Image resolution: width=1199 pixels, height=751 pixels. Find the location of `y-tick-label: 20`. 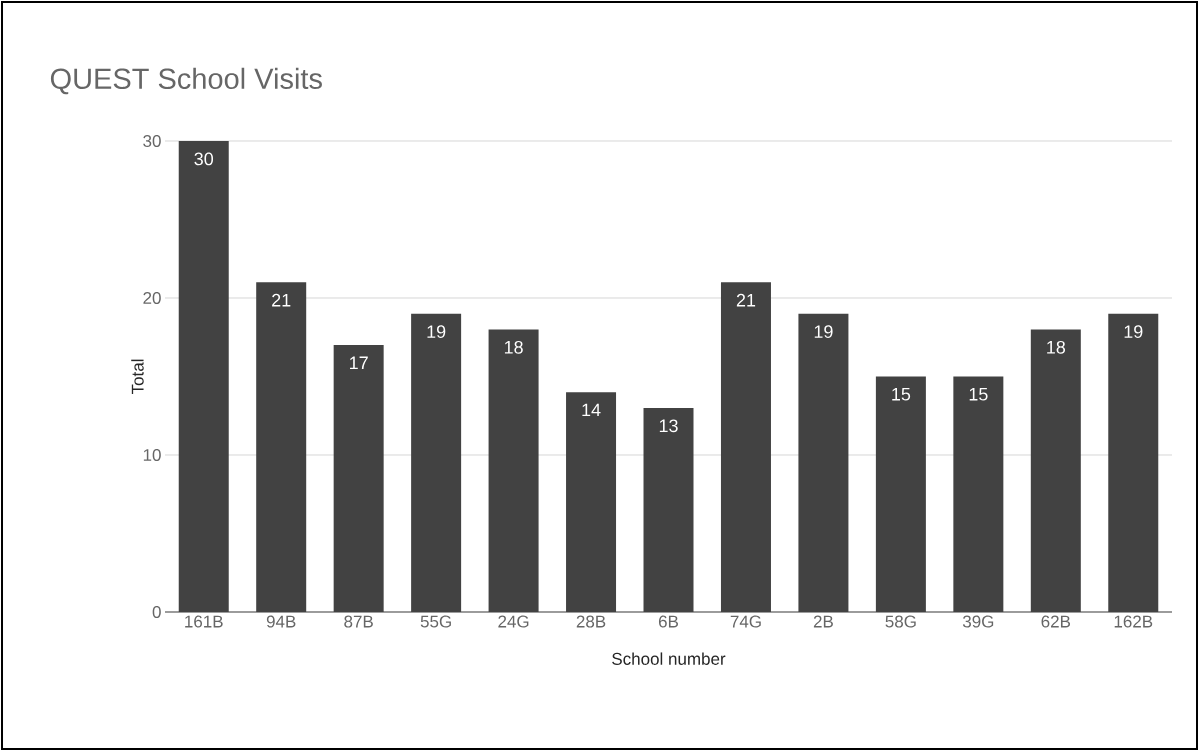

y-tick-label: 20 is located at coordinates (152, 298).